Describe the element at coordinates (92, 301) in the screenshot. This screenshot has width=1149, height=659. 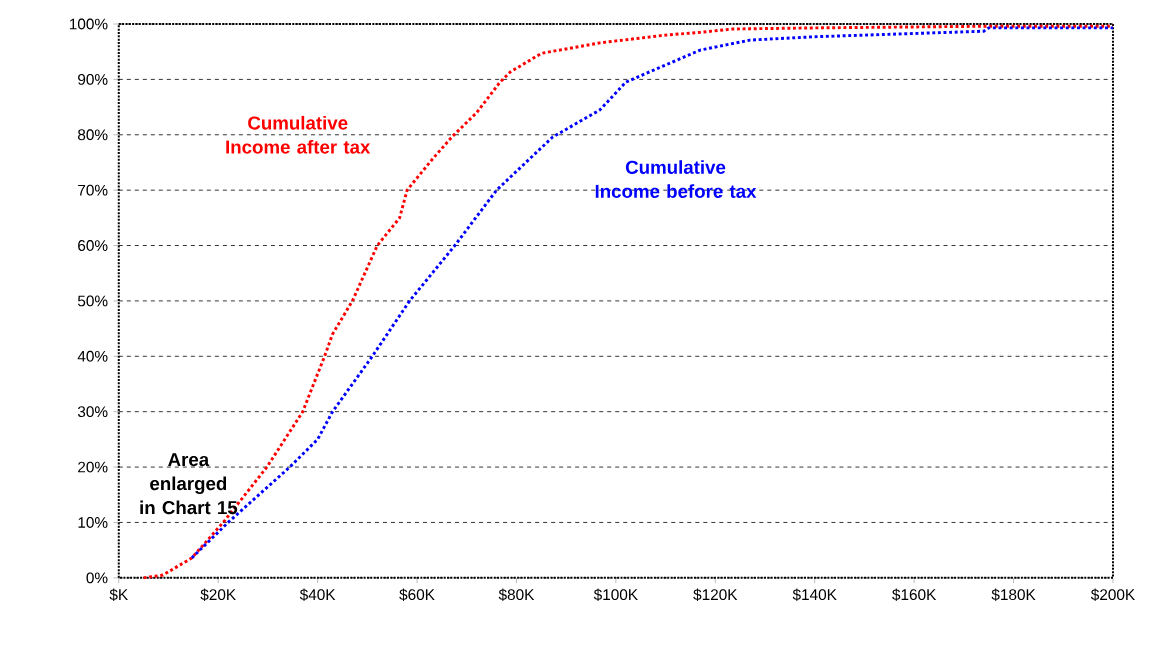
I see `y-tick-label: 50%` at that location.